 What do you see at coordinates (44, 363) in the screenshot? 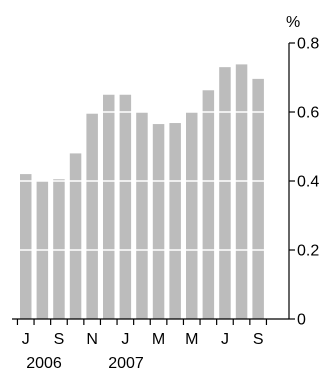
I see `year-label: 2006` at bounding box center [44, 363].